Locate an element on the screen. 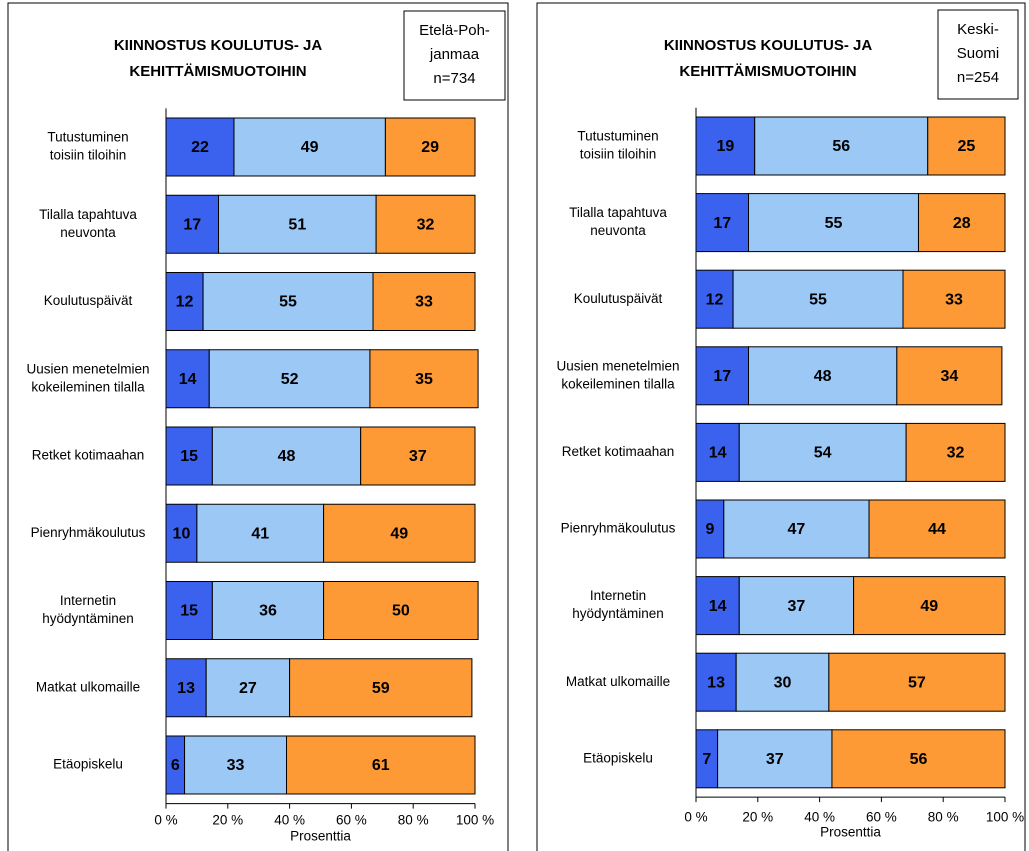 The width and height of the screenshot is (1029, 851). category-label: Pienryhmäkoulutus is located at coordinates (88, 532).